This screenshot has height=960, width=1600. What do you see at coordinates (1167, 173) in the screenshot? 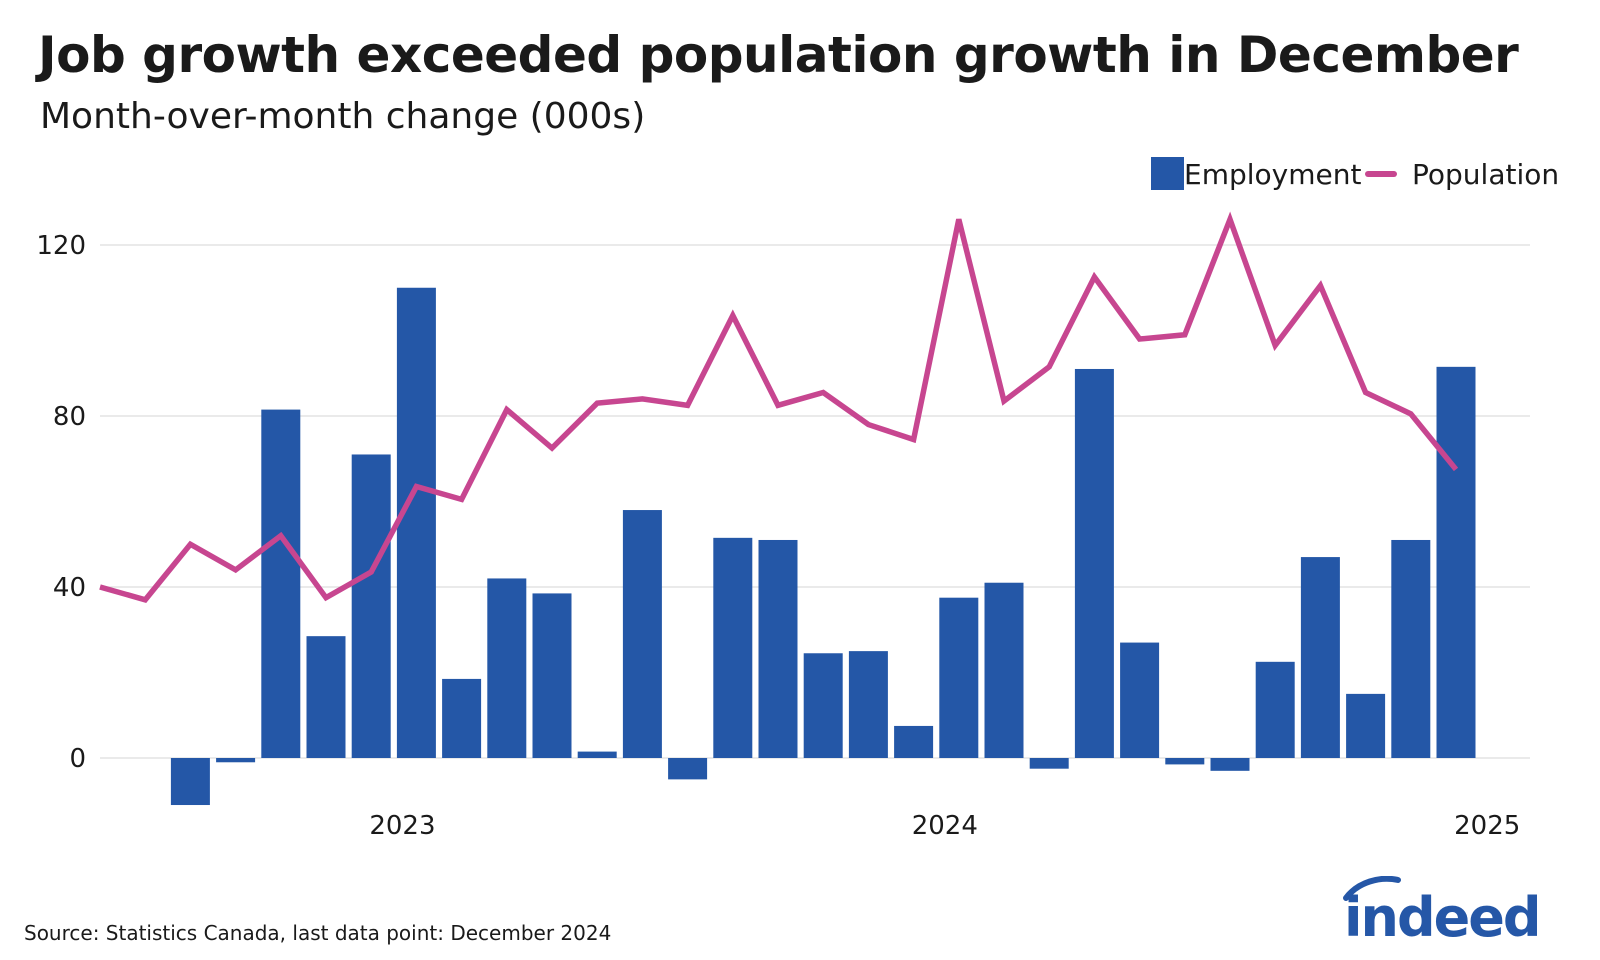
I see `legend-swatch-employment` at bounding box center [1167, 173].